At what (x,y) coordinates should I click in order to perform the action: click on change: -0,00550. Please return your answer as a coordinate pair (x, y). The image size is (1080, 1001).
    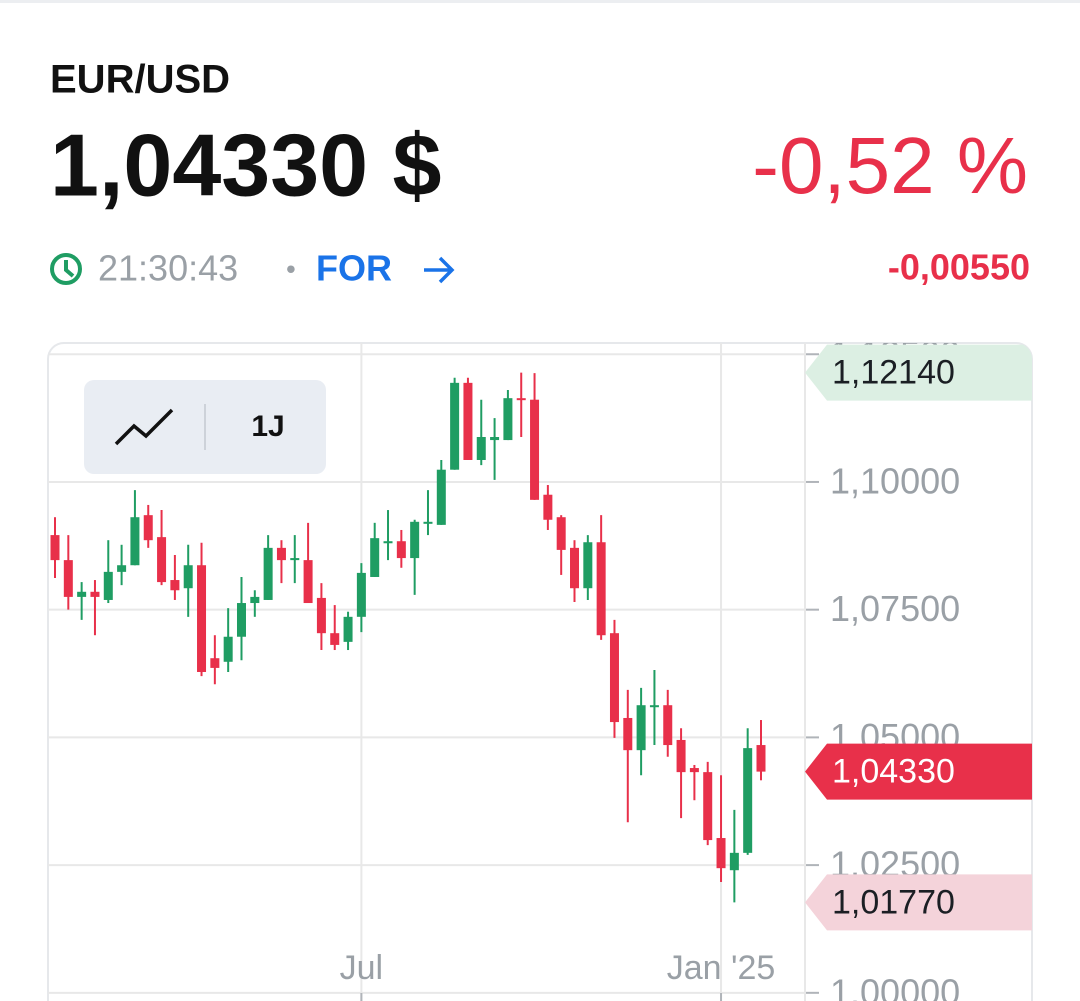
    Looking at the image, I should click on (959, 267).